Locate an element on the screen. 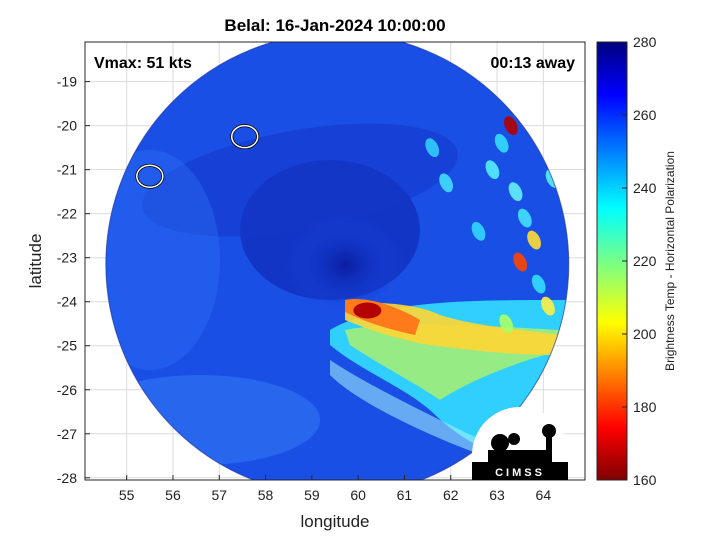  colorbar-tick-label: 180 is located at coordinates (645, 407).